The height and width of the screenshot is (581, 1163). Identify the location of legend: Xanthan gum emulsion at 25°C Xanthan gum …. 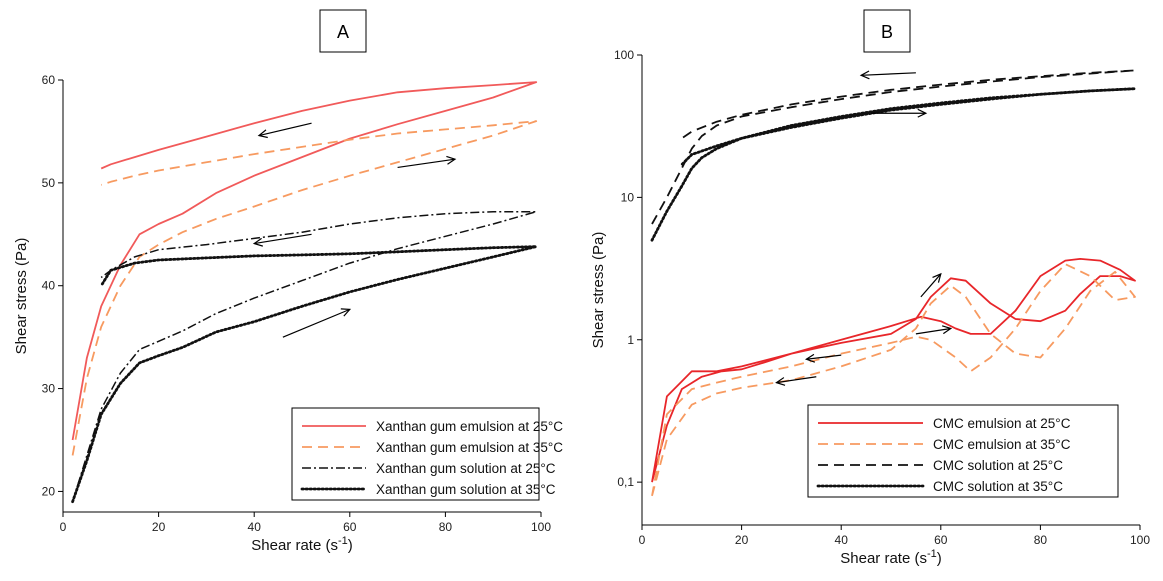
(427, 454).